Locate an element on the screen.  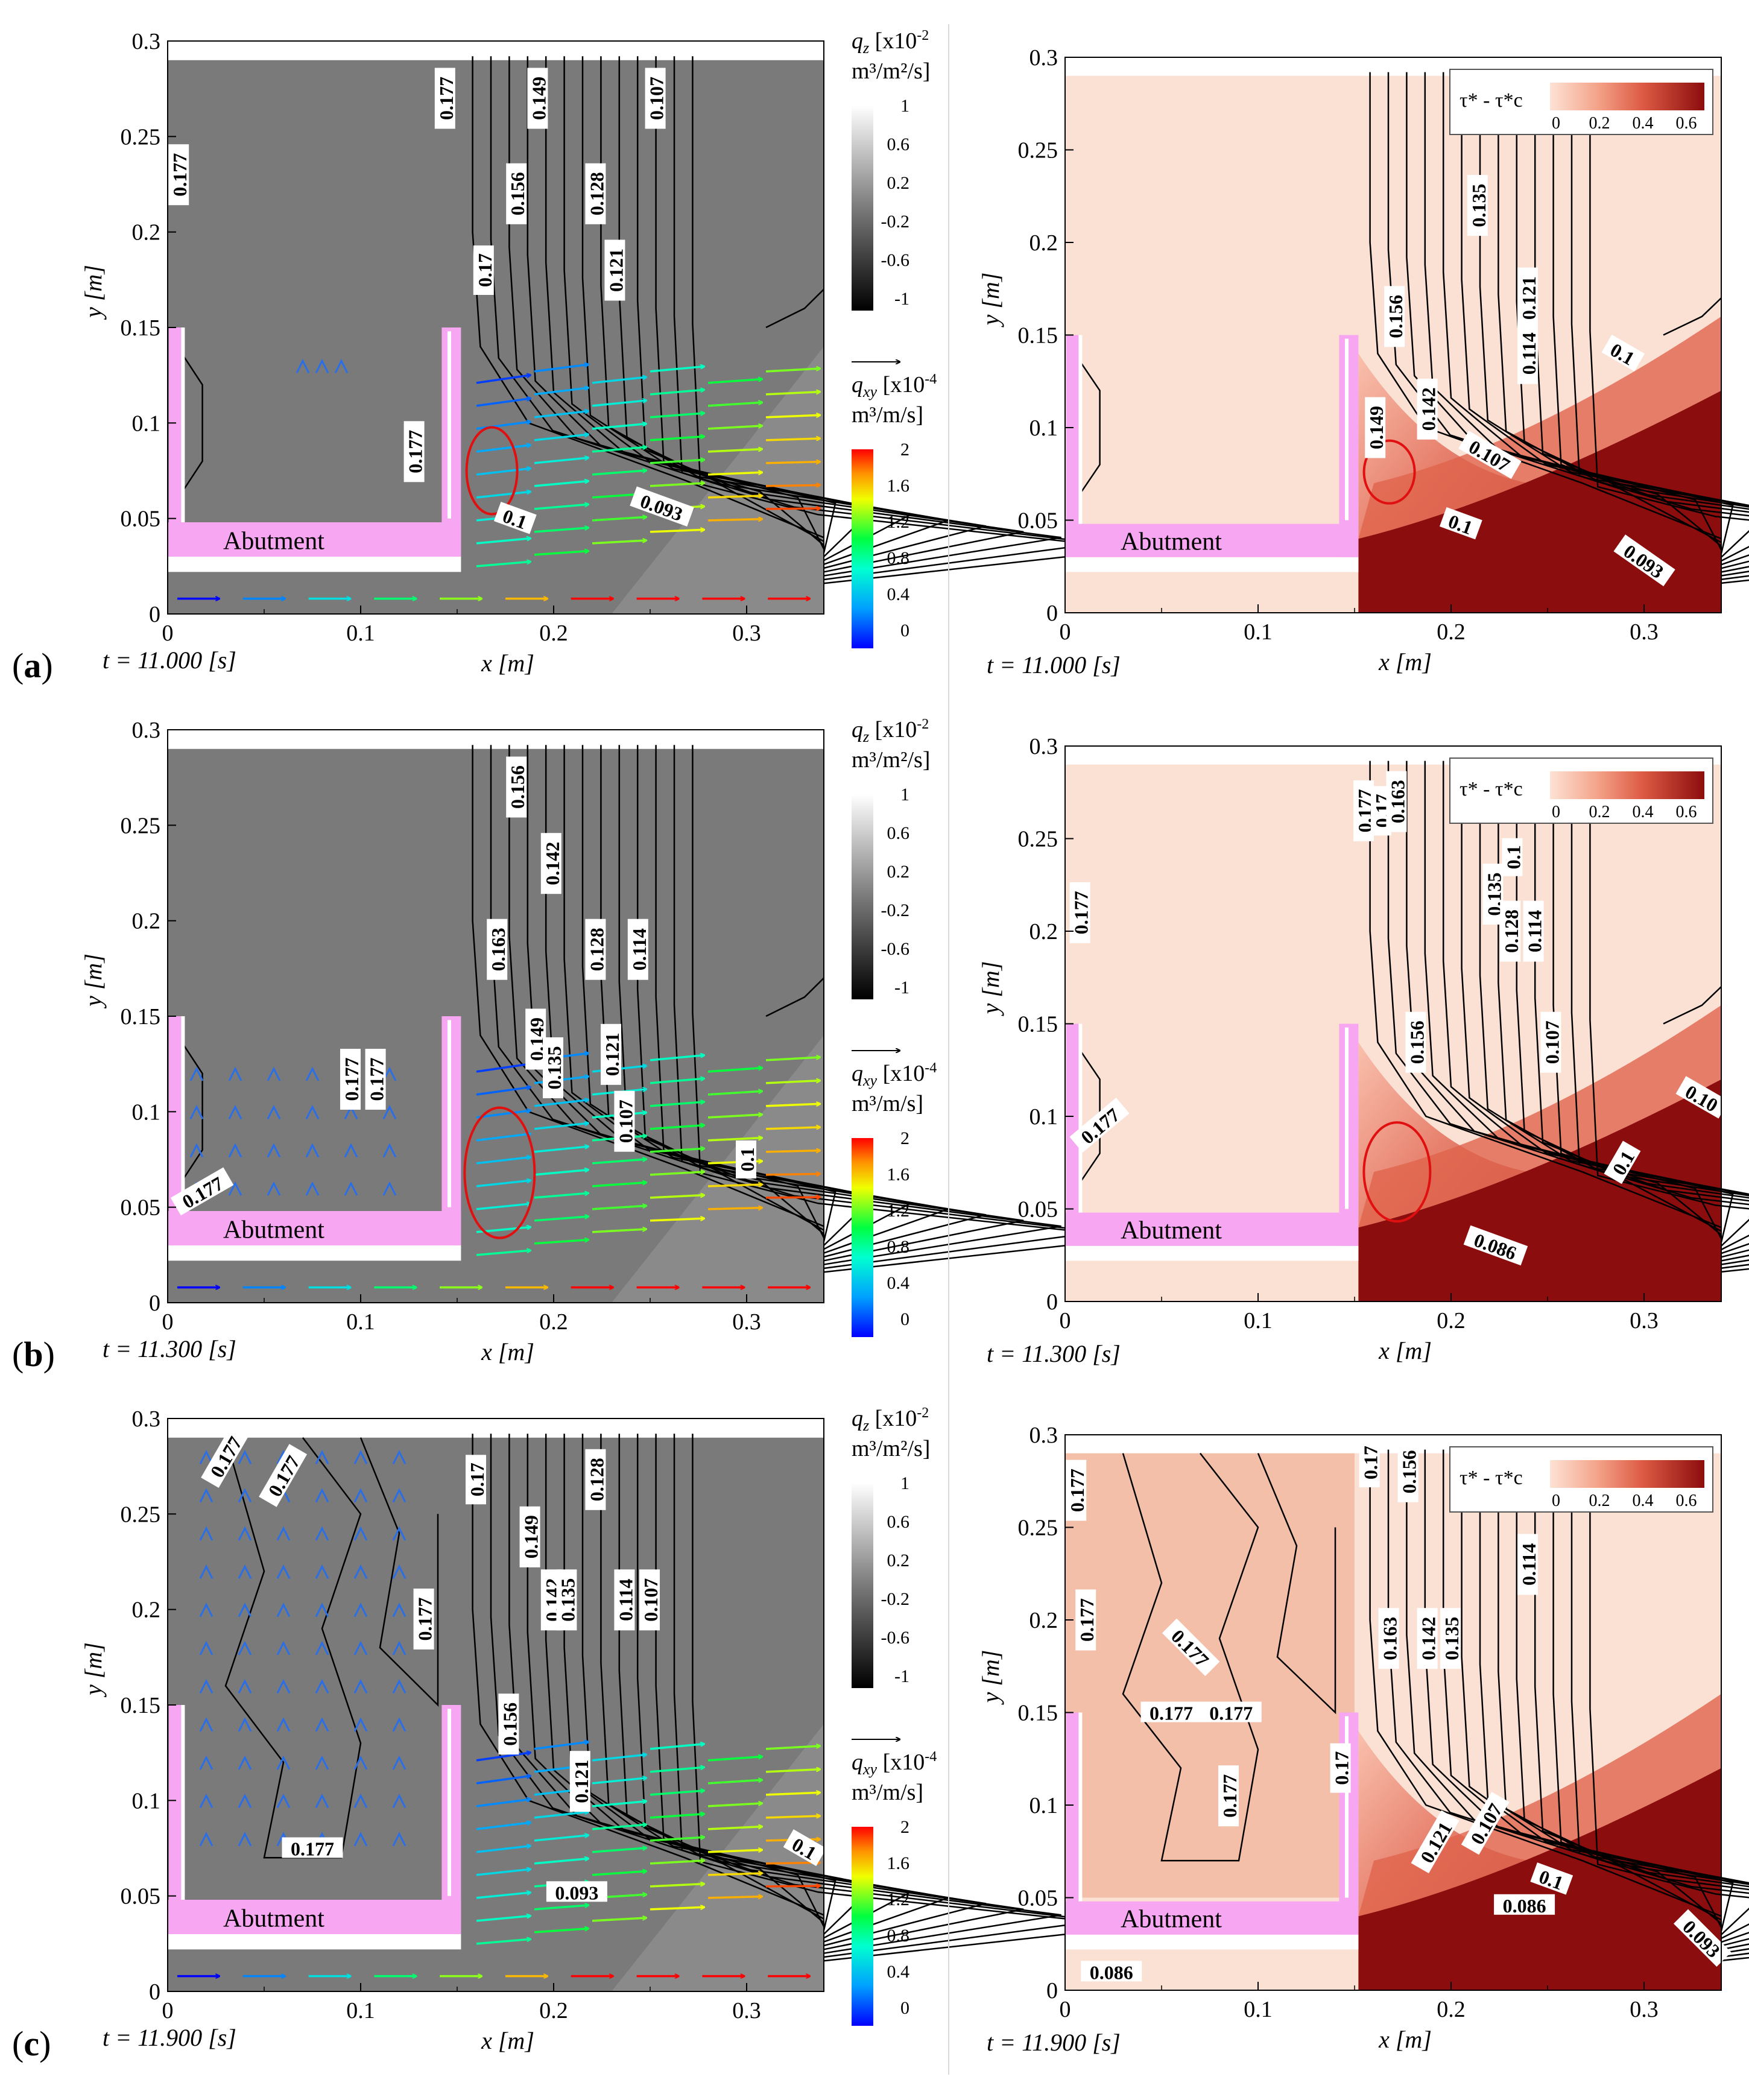
contour-label: 0.177 is located at coordinates (424, 1619).